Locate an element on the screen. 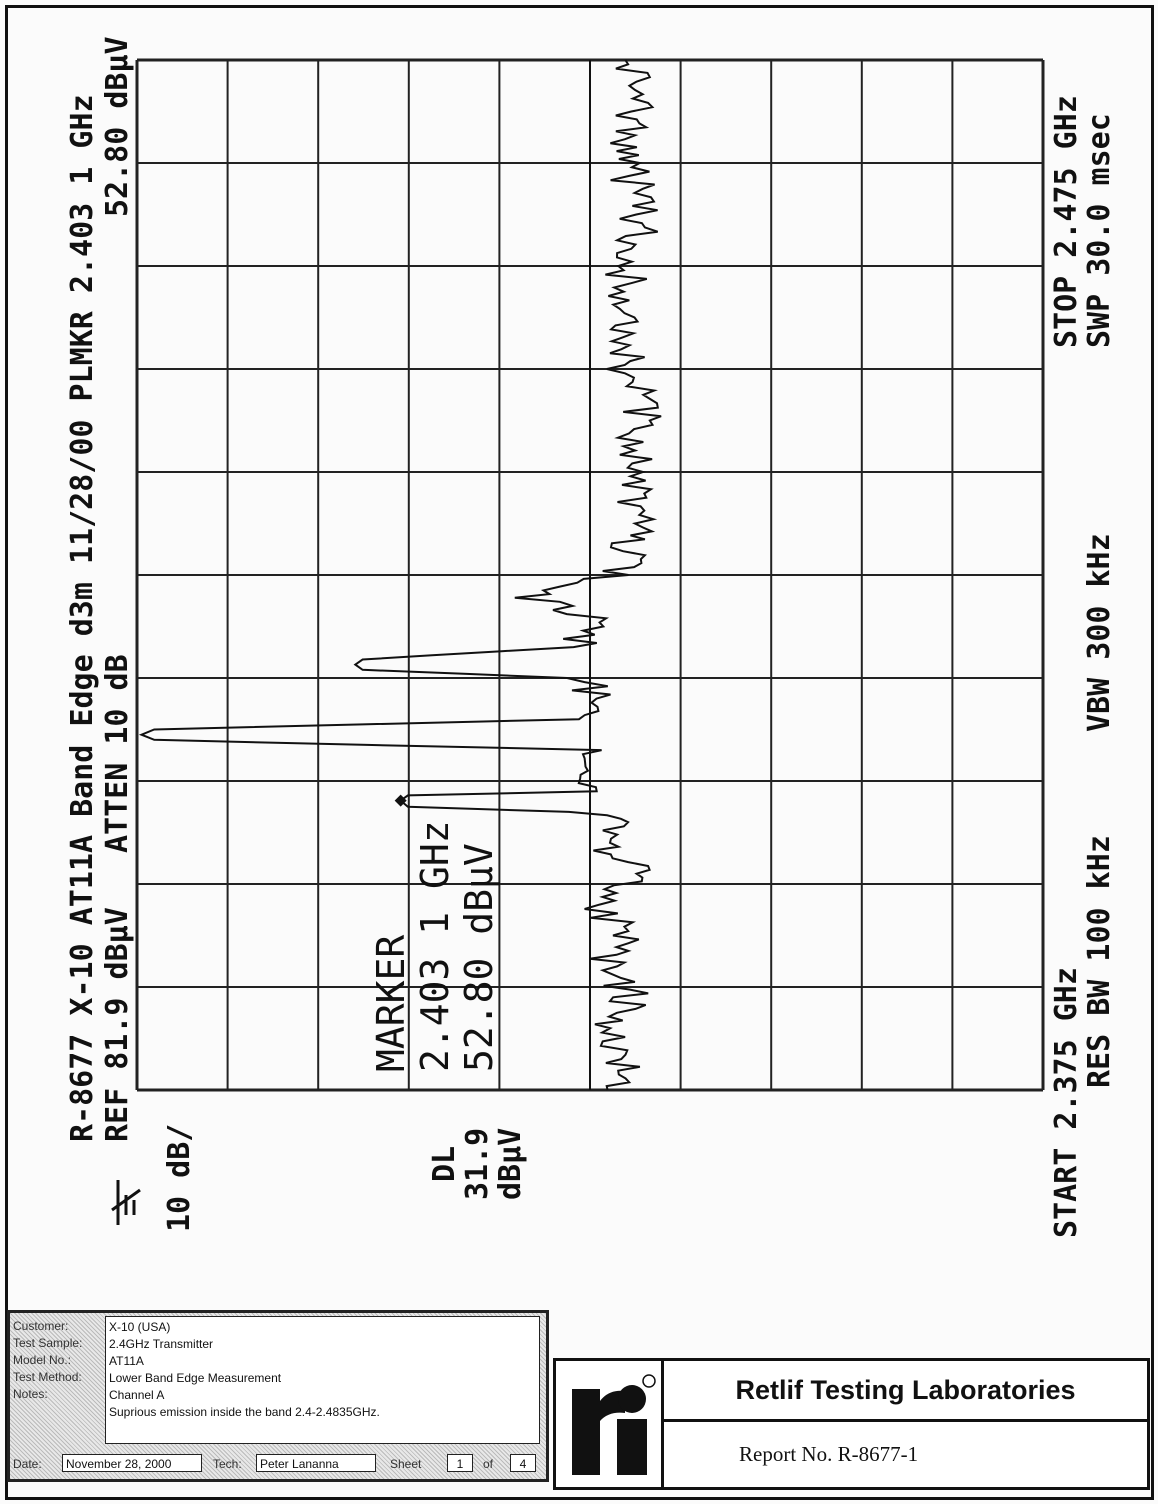 The height and width of the screenshot is (1504, 1158). res-bw: RES BW 100 kHz is located at coordinates (1099, 961).